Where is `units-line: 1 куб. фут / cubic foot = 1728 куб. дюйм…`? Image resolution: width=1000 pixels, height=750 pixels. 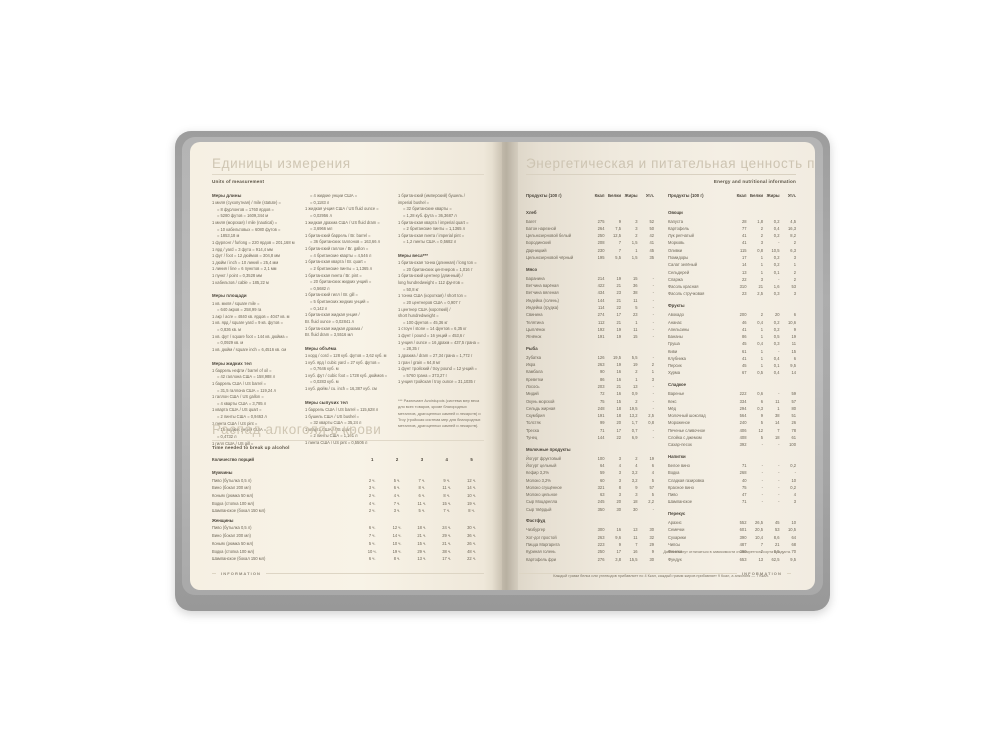 units-line: 1 куб. фут / cubic foot = 1728 куб. дюйм… is located at coordinates (346, 375).